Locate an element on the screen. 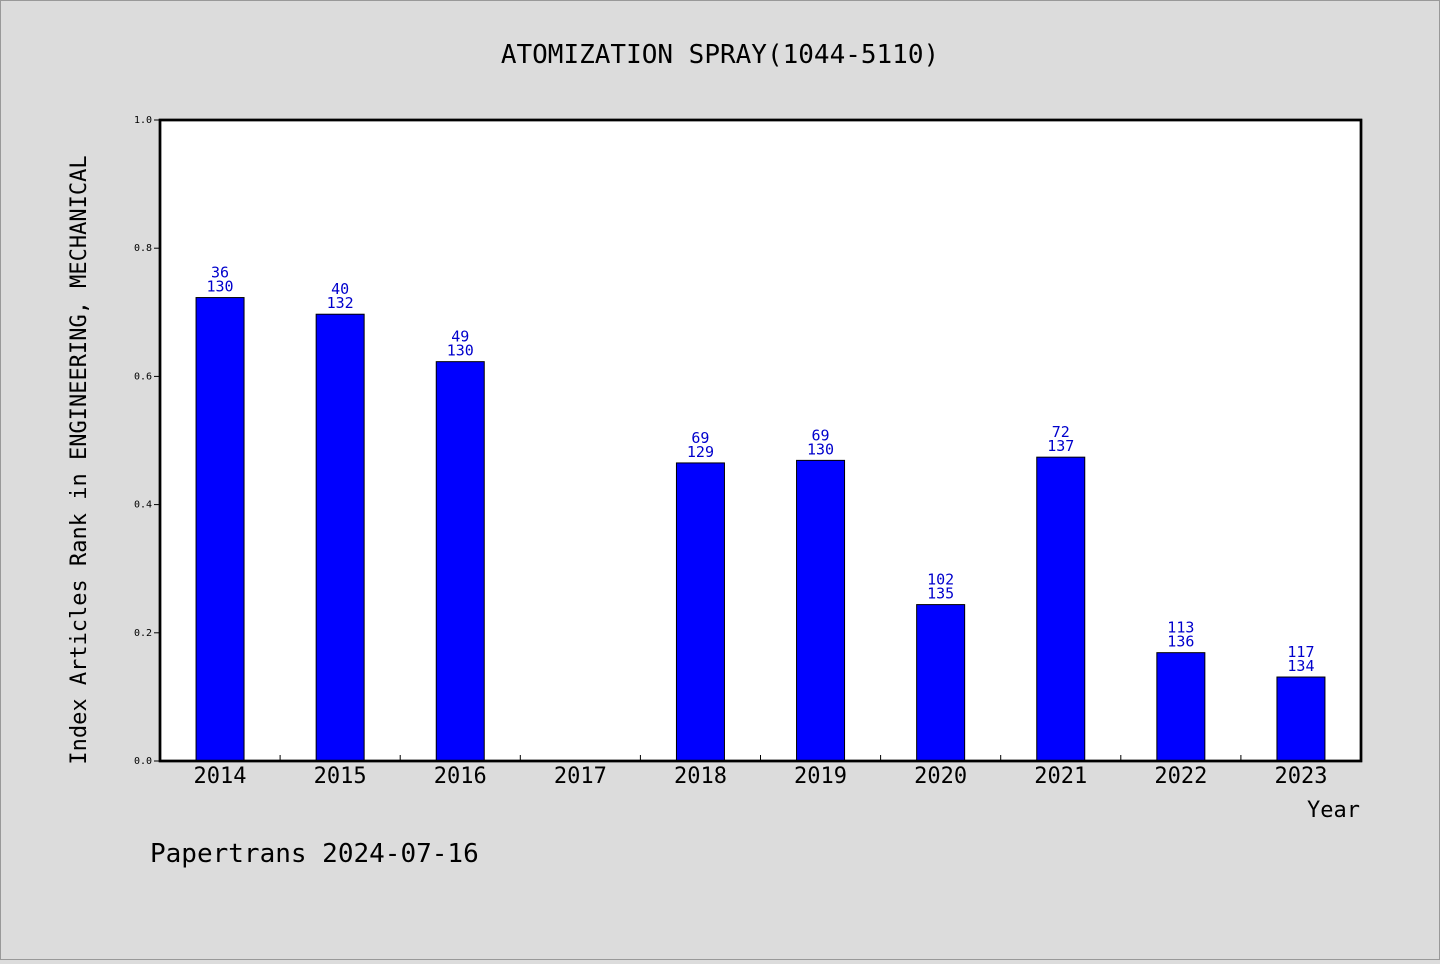 The height and width of the screenshot is (964, 1440). bar-2014 is located at coordinates (220, 529).